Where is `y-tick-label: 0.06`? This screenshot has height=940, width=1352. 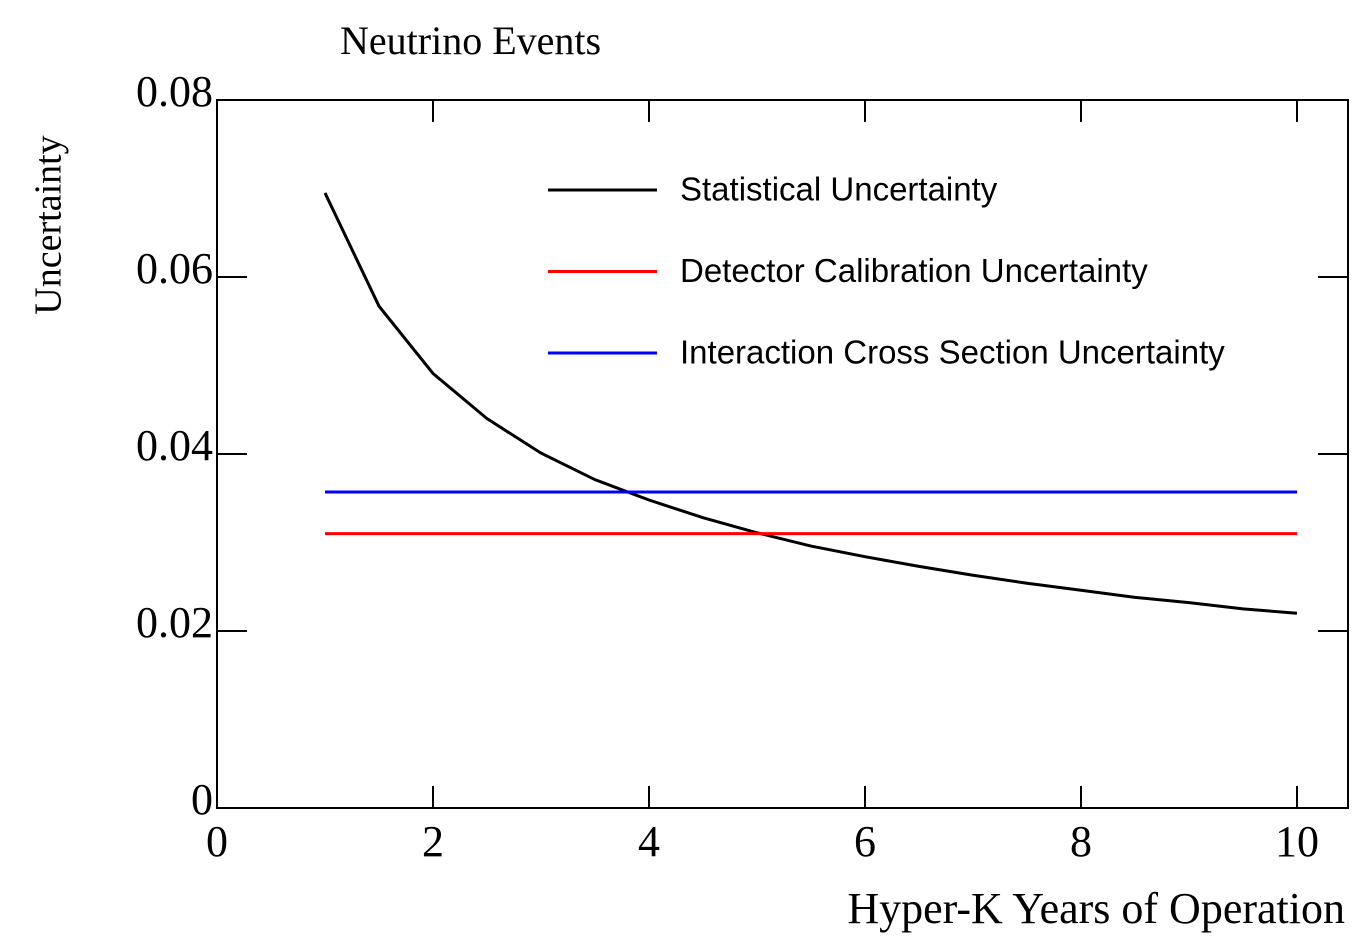 y-tick-label: 0.06 is located at coordinates (174, 268).